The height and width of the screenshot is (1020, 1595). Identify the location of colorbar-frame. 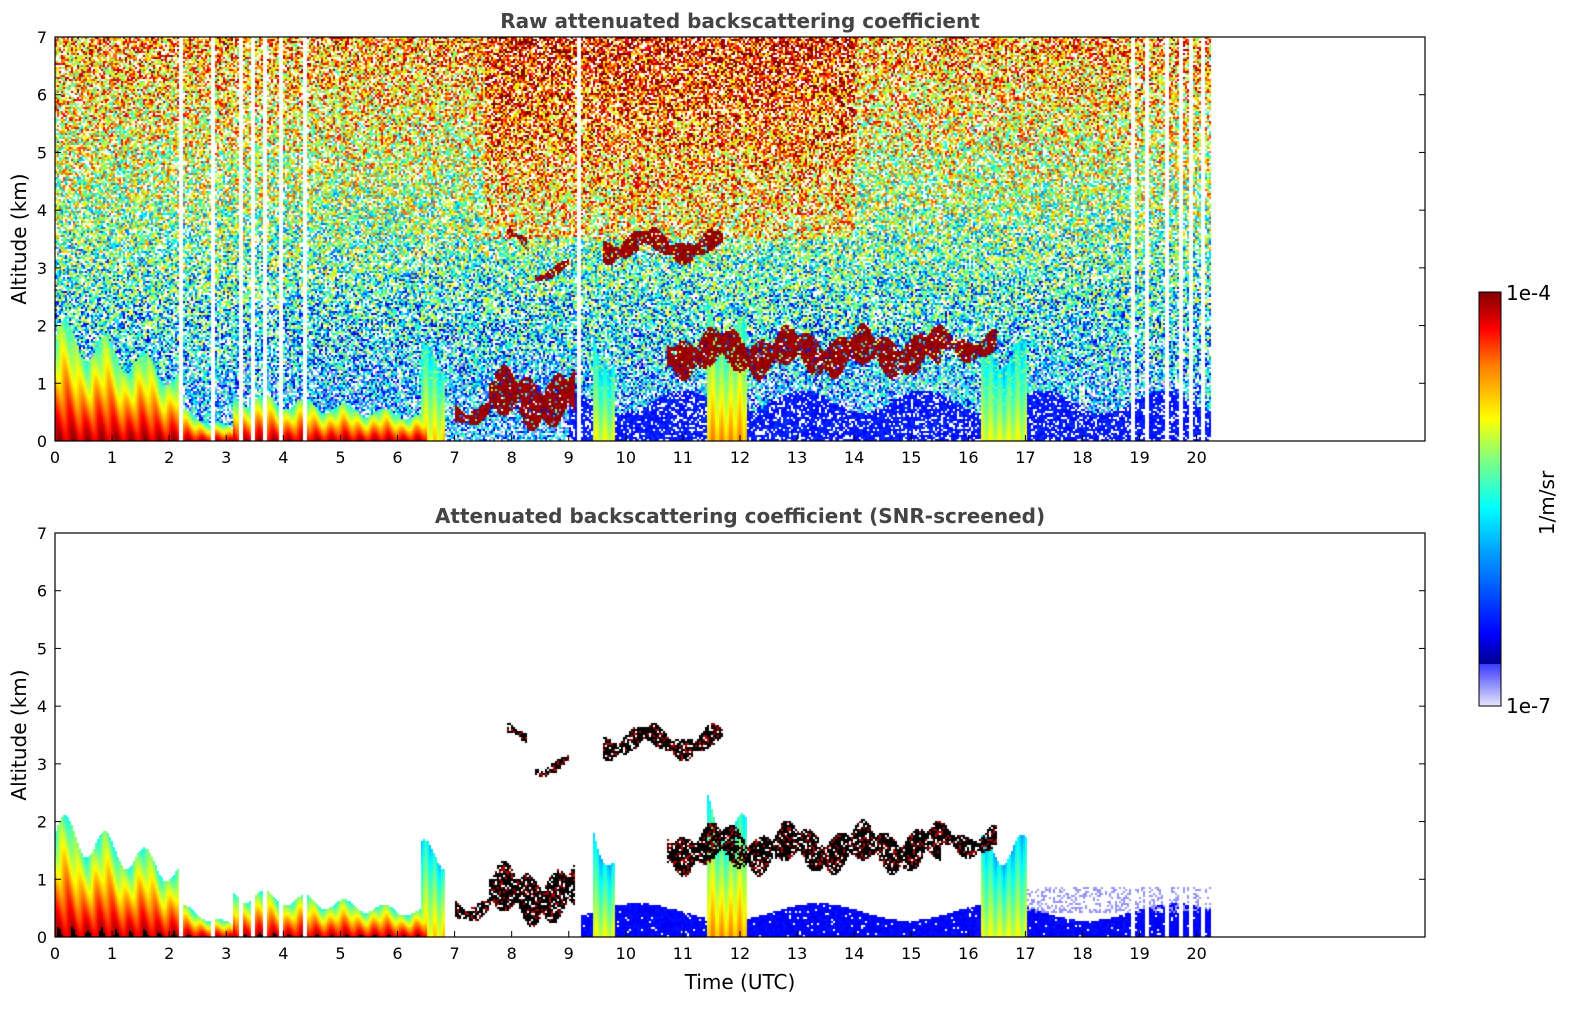
(1490, 499).